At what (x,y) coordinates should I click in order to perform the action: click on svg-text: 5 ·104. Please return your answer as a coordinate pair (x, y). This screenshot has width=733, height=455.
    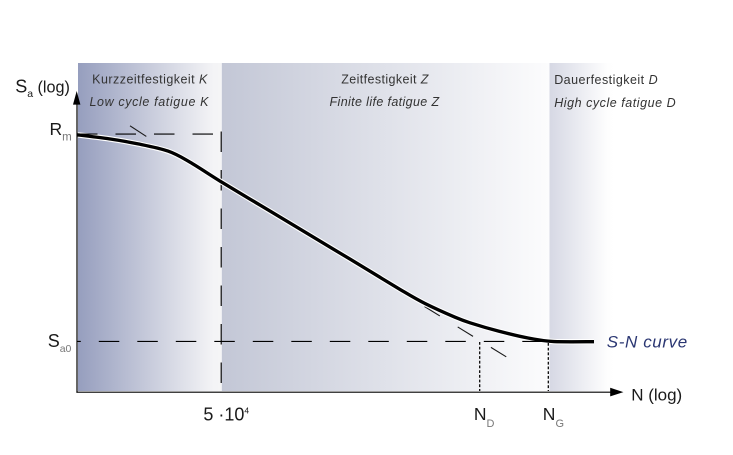
    Looking at the image, I should click on (226, 415).